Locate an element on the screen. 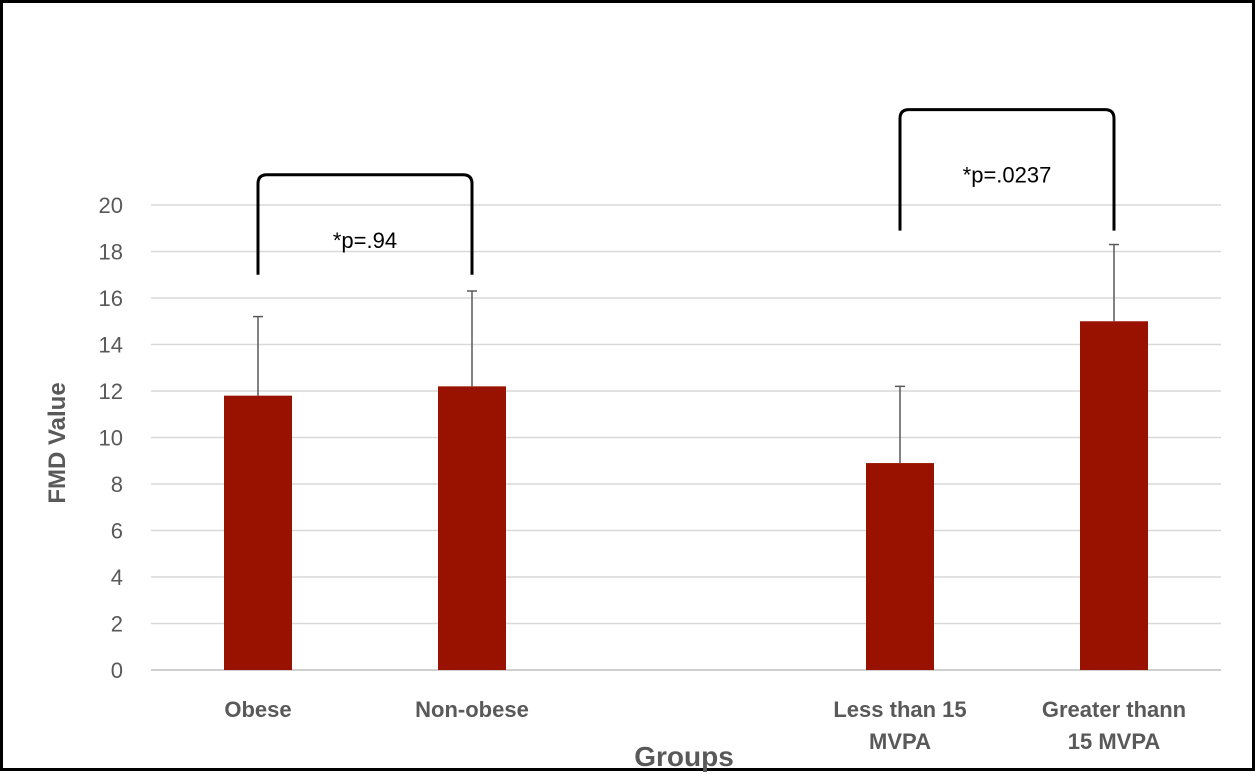  x-axis-title: Groups is located at coordinates (684, 756).